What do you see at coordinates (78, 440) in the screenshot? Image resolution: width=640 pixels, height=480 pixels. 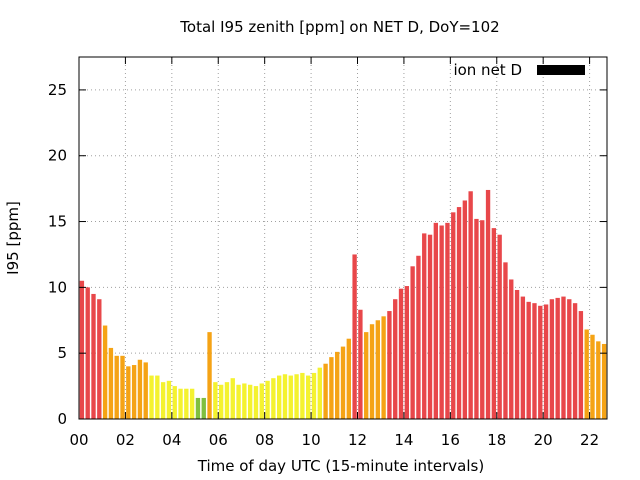 I see `x-tick-label: 00` at bounding box center [78, 440].